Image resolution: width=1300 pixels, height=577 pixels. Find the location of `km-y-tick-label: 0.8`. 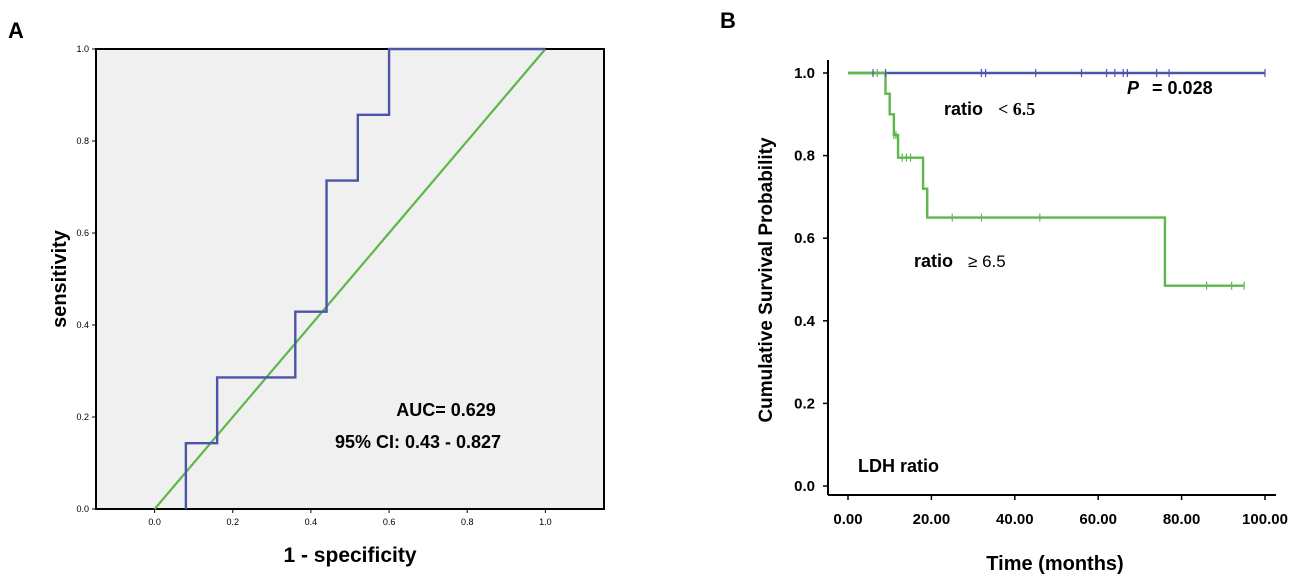

km-y-tick-label: 0.8 is located at coordinates (804, 156).